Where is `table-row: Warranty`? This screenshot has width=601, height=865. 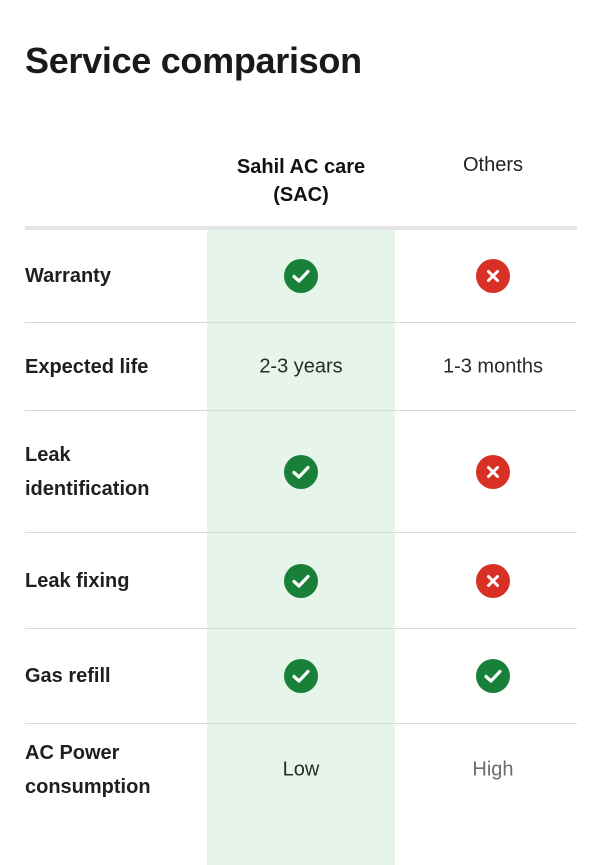
table-row: Warranty is located at coordinates (301, 276).